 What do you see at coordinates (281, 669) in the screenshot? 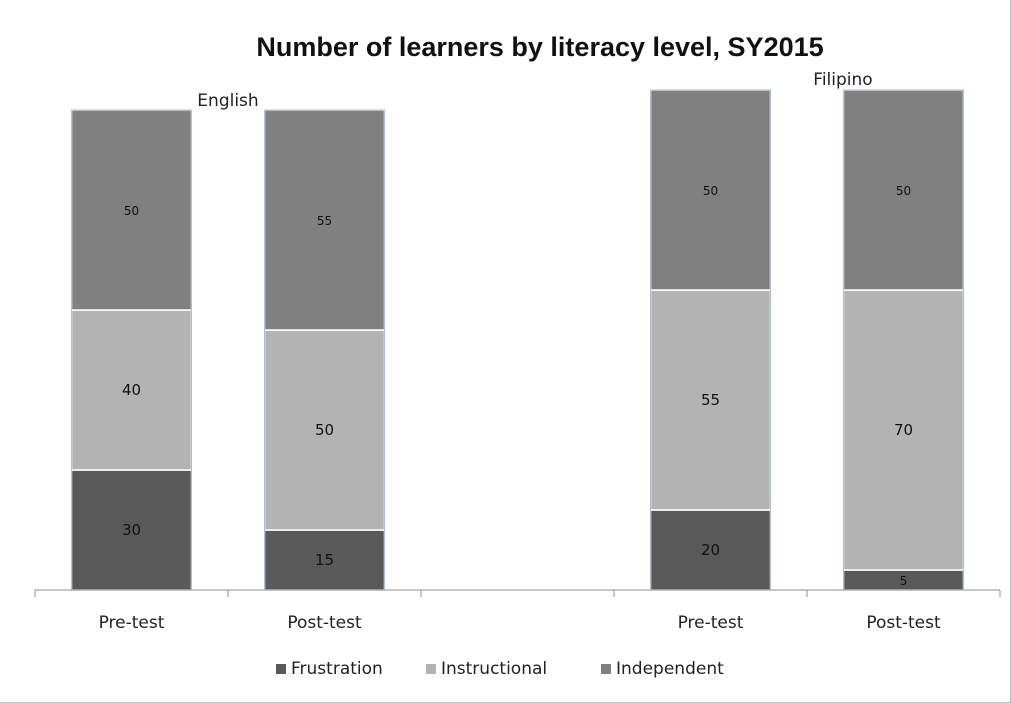
I see `legend-swatch-frustration` at bounding box center [281, 669].